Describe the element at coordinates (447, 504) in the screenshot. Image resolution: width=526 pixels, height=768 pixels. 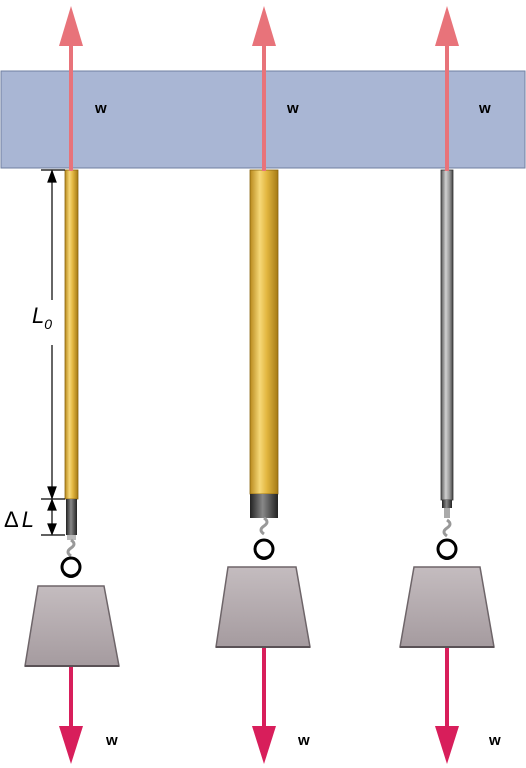
I see `rod-3-extension` at that location.